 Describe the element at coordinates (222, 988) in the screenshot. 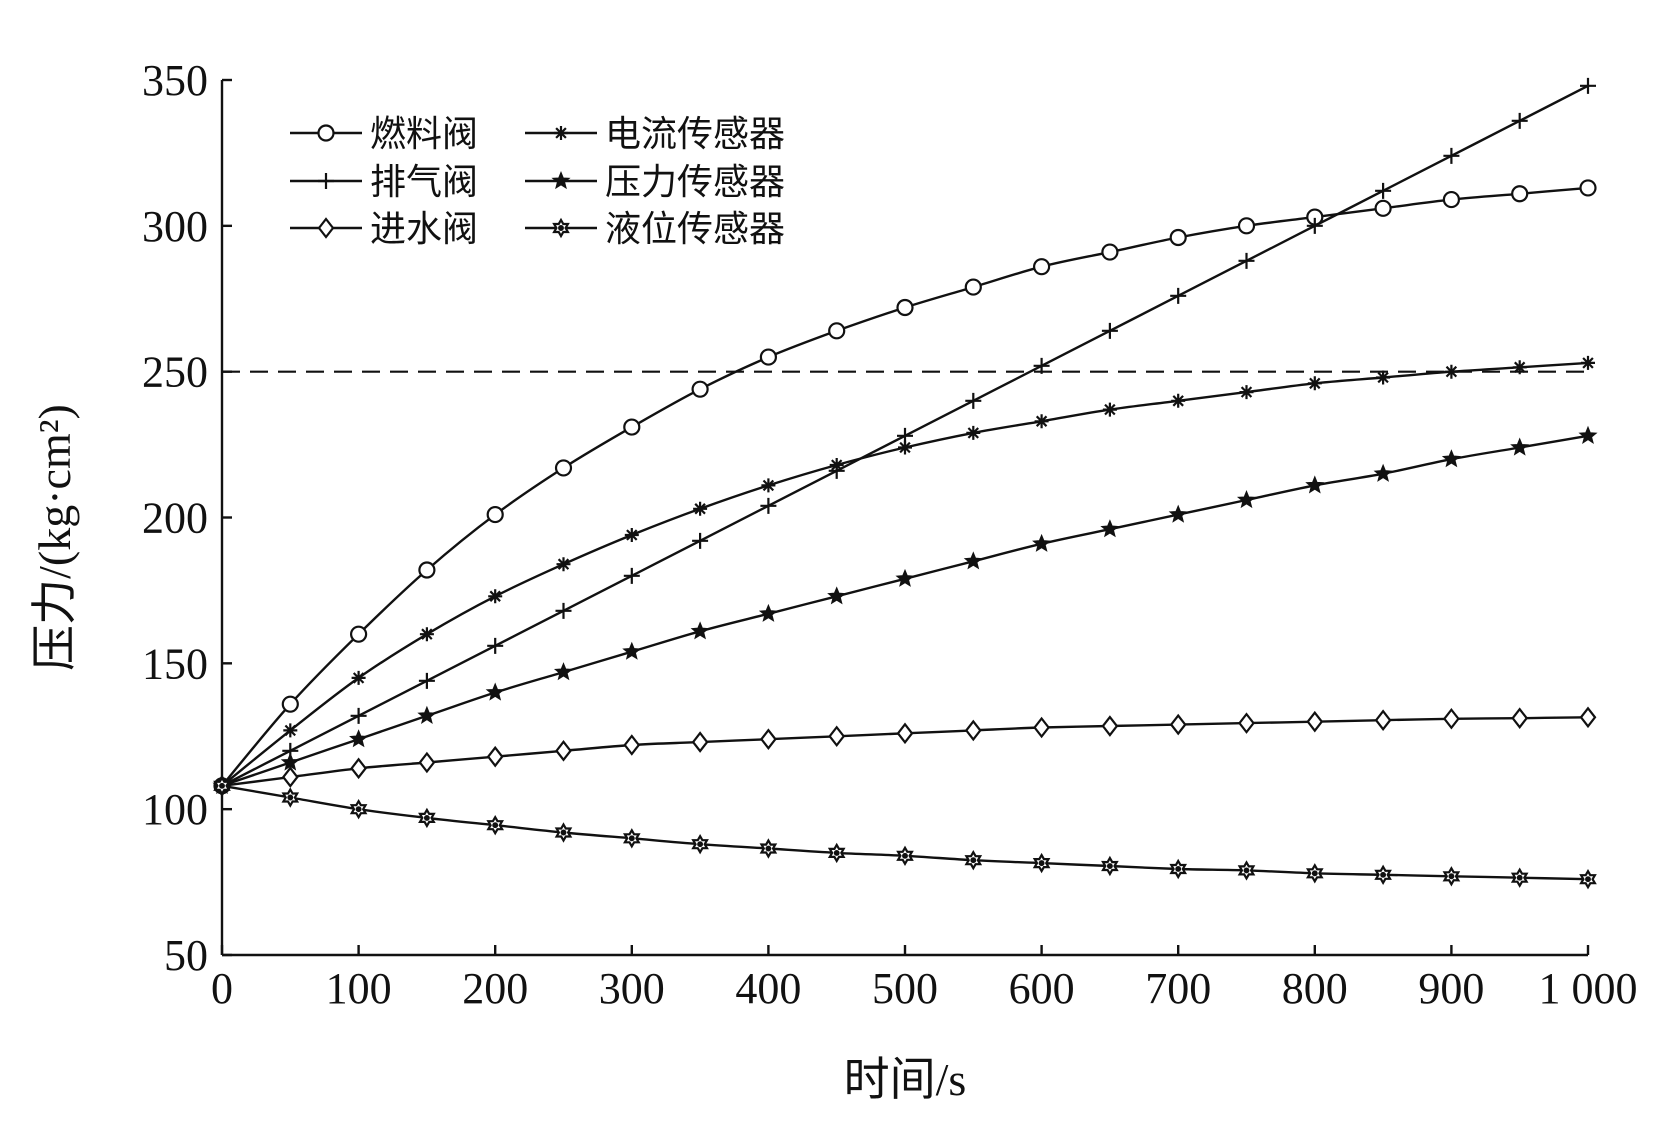

I see `x-tick-label: 0` at that location.